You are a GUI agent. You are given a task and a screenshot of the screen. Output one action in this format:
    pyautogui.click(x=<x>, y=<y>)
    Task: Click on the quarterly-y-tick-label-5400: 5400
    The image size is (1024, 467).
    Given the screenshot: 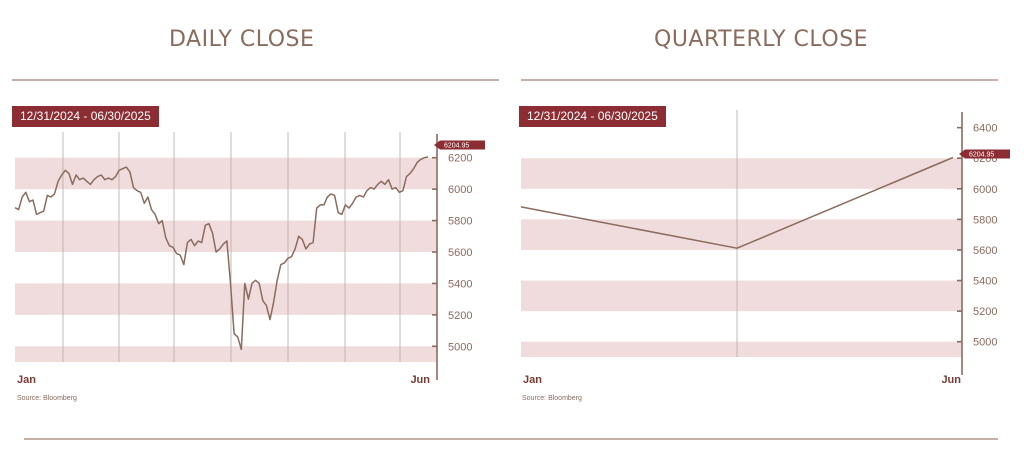 What is the action you would take?
    pyautogui.click(x=985, y=282)
    